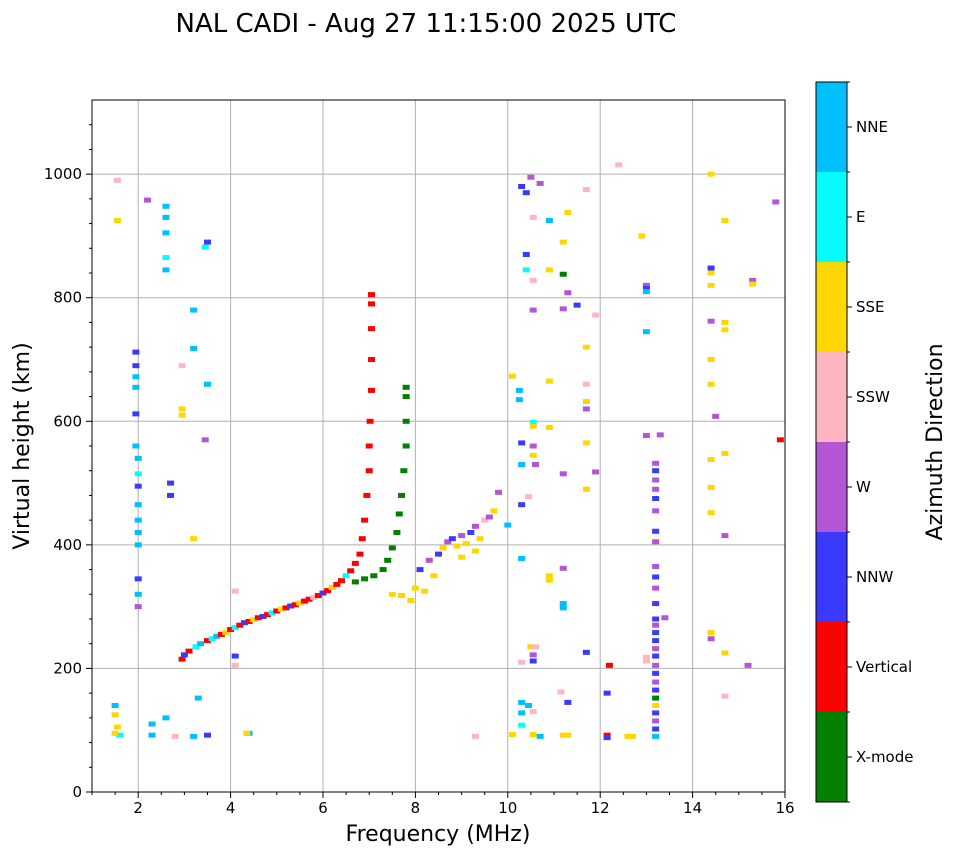  I want to click on x-ticks: 2 4 6 8 10 12 14 16, so click(443, 804).